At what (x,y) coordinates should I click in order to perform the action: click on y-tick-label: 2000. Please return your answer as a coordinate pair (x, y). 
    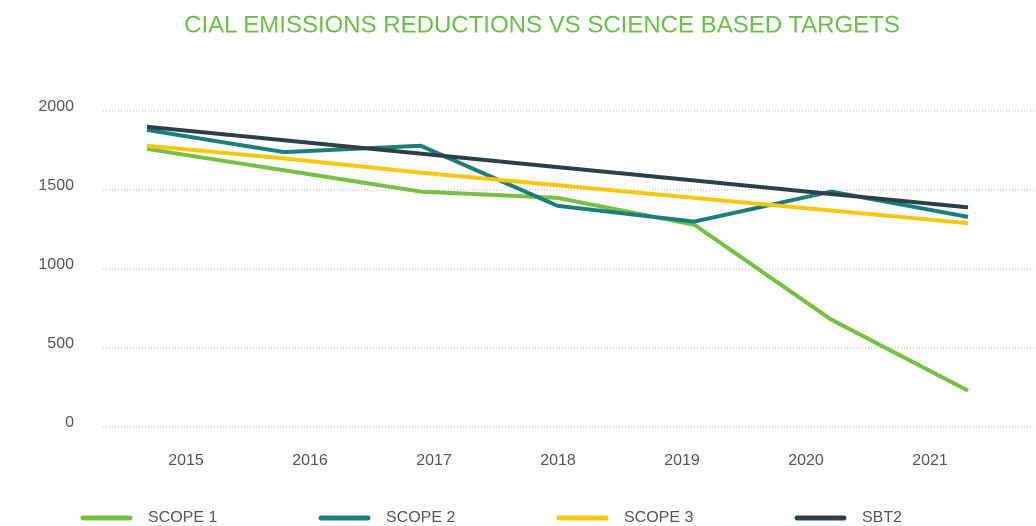
    Looking at the image, I should click on (56, 106).